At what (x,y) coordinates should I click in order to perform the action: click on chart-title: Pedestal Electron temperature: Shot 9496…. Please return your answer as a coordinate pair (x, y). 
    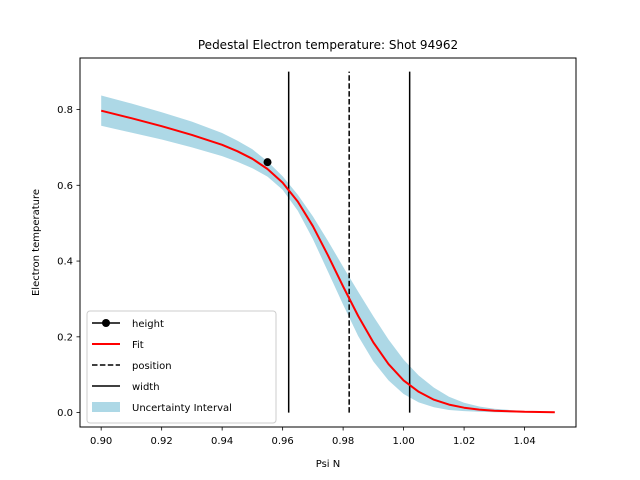
    Looking at the image, I should click on (328, 45).